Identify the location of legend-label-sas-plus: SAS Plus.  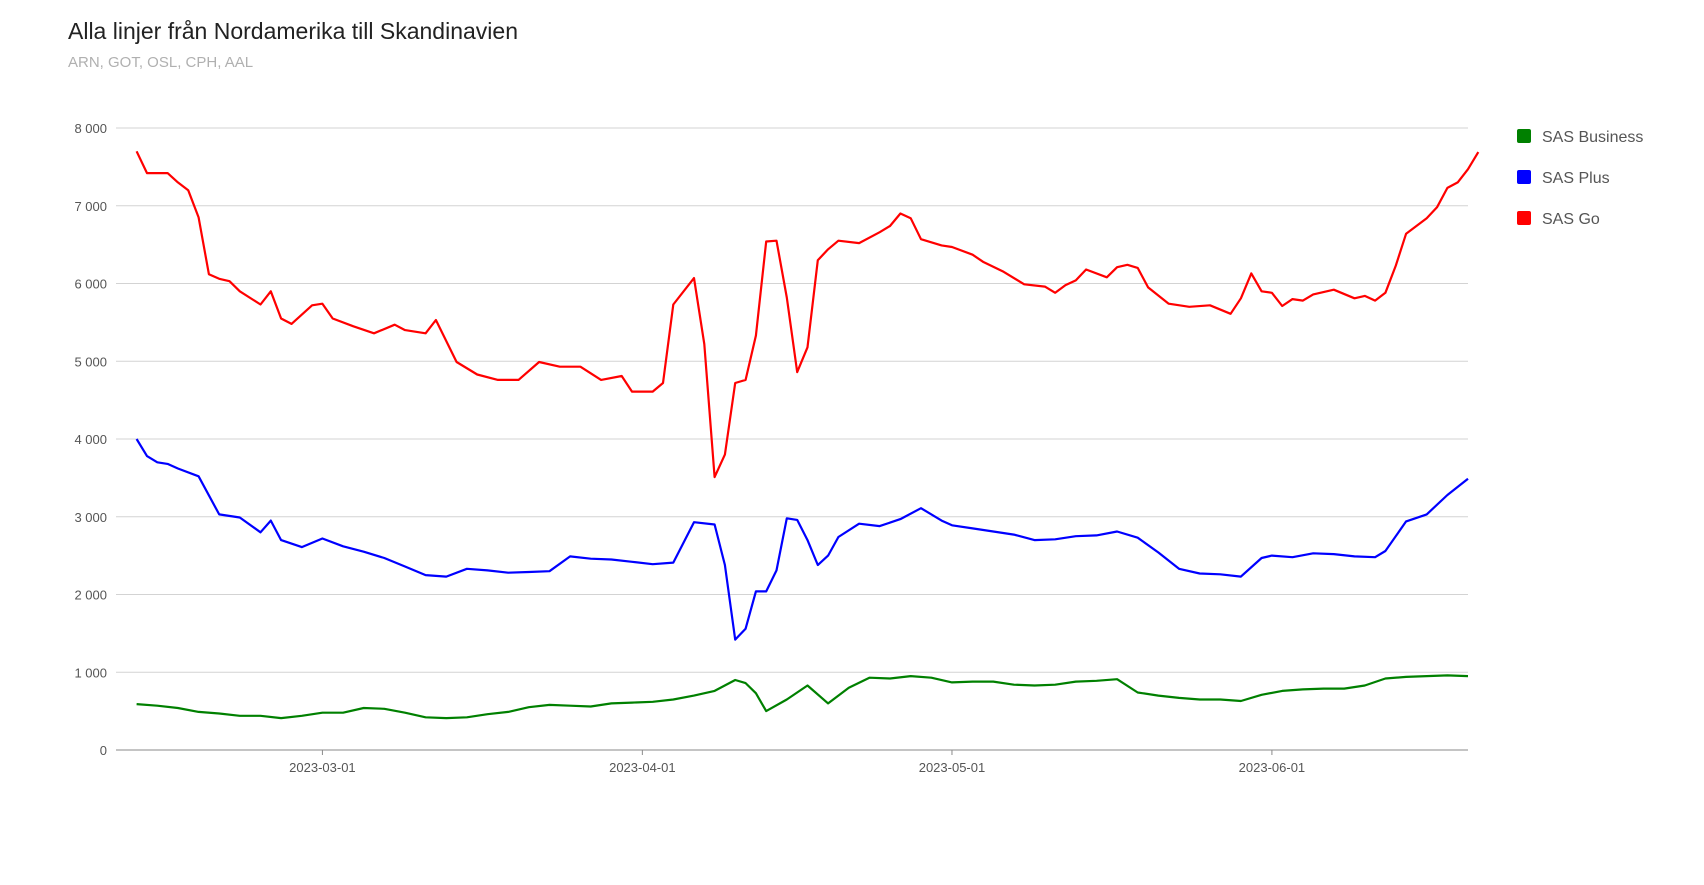
(1576, 178).